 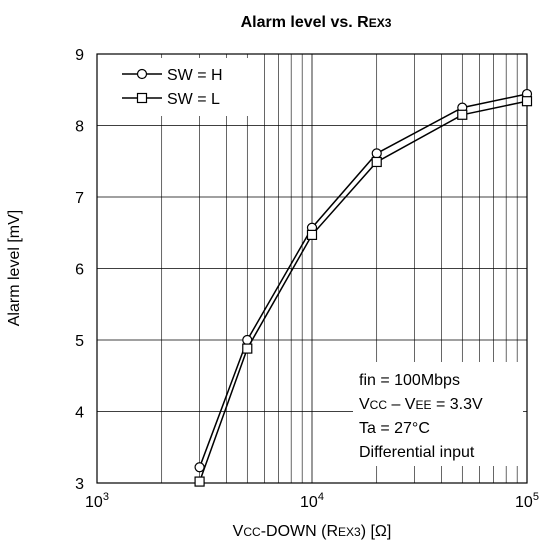 What do you see at coordinates (79, 484) in the screenshot?
I see `y-tick-label: 3` at bounding box center [79, 484].